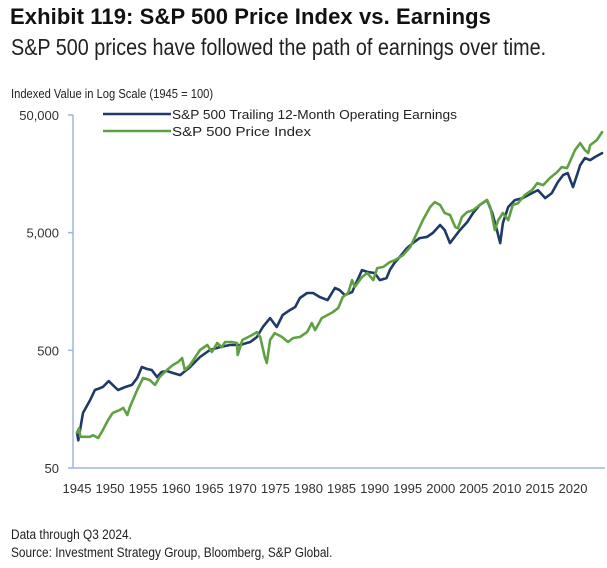  What do you see at coordinates (539, 488) in the screenshot?
I see `x-tick-label: 2015` at bounding box center [539, 488].